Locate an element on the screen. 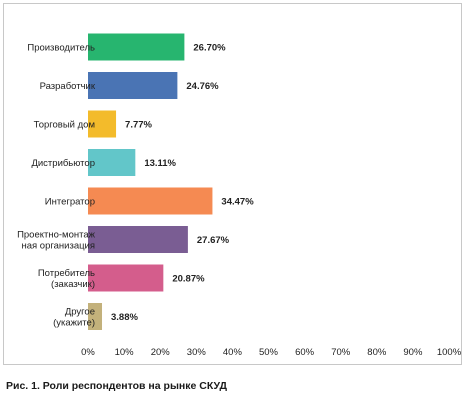 This screenshot has height=404, width=468. x-tick-label-10: 100% is located at coordinates (449, 352).